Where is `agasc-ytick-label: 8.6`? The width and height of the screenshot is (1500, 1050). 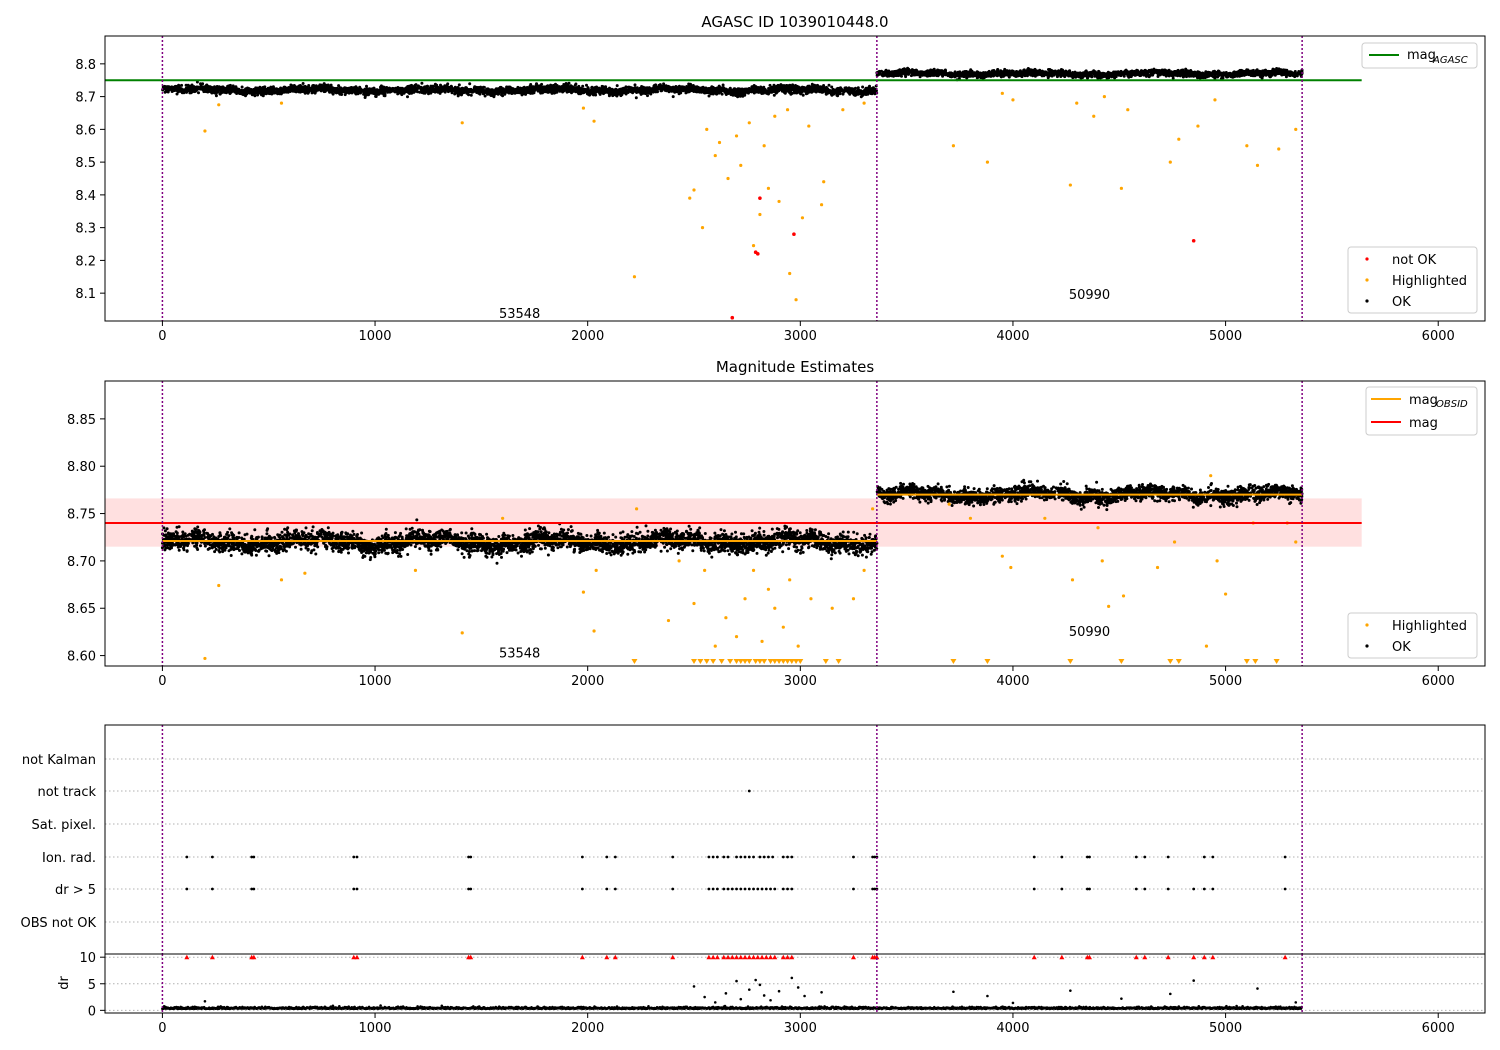 agasc-ytick-label: 8.6 is located at coordinates (85, 130).